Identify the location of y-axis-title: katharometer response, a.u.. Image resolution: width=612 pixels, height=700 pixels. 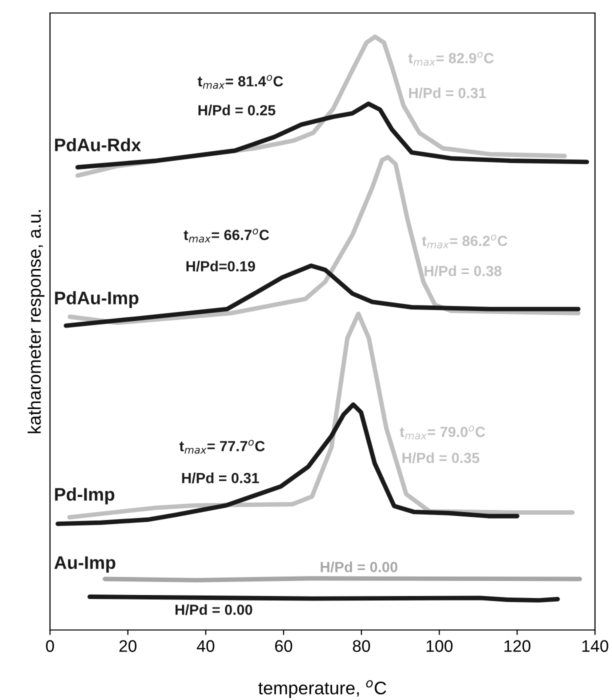
(36, 322).